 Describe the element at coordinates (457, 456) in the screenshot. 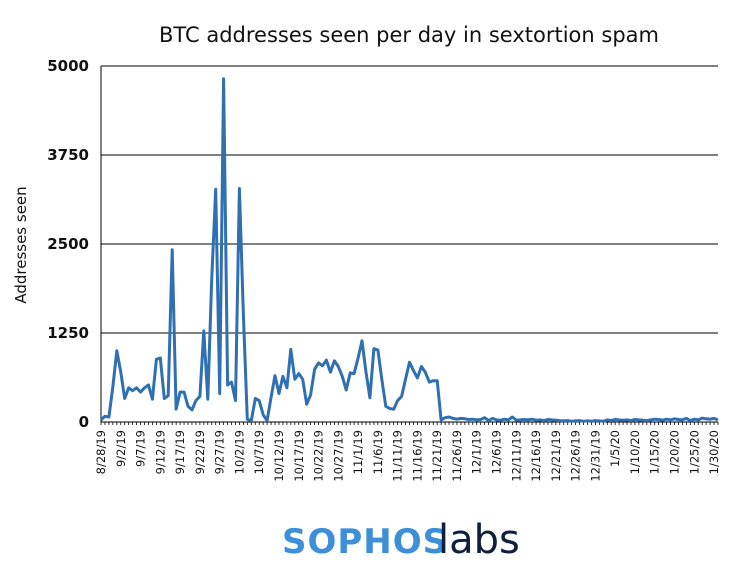

I see `x-tick-label: 11/26/19` at that location.